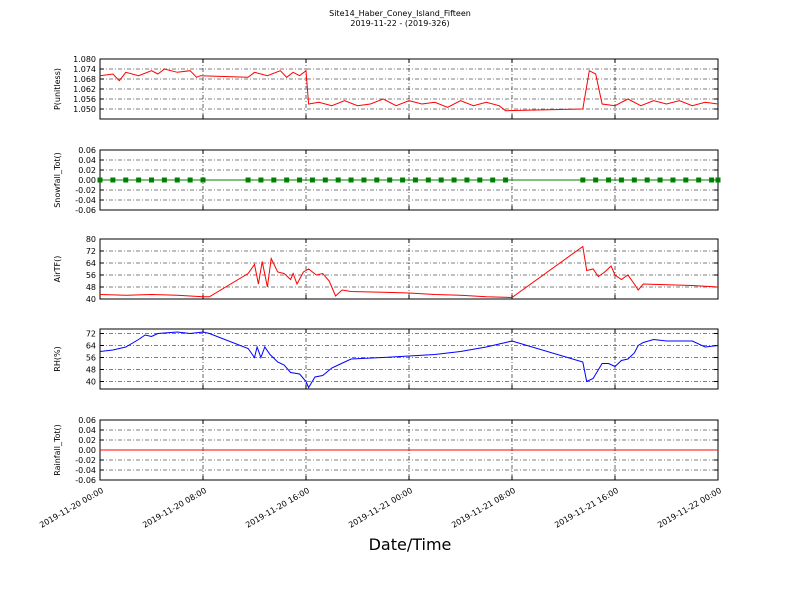  What do you see at coordinates (57, 180) in the screenshot?
I see `y-axis-label: Snowfall_Tot()` at bounding box center [57, 180].